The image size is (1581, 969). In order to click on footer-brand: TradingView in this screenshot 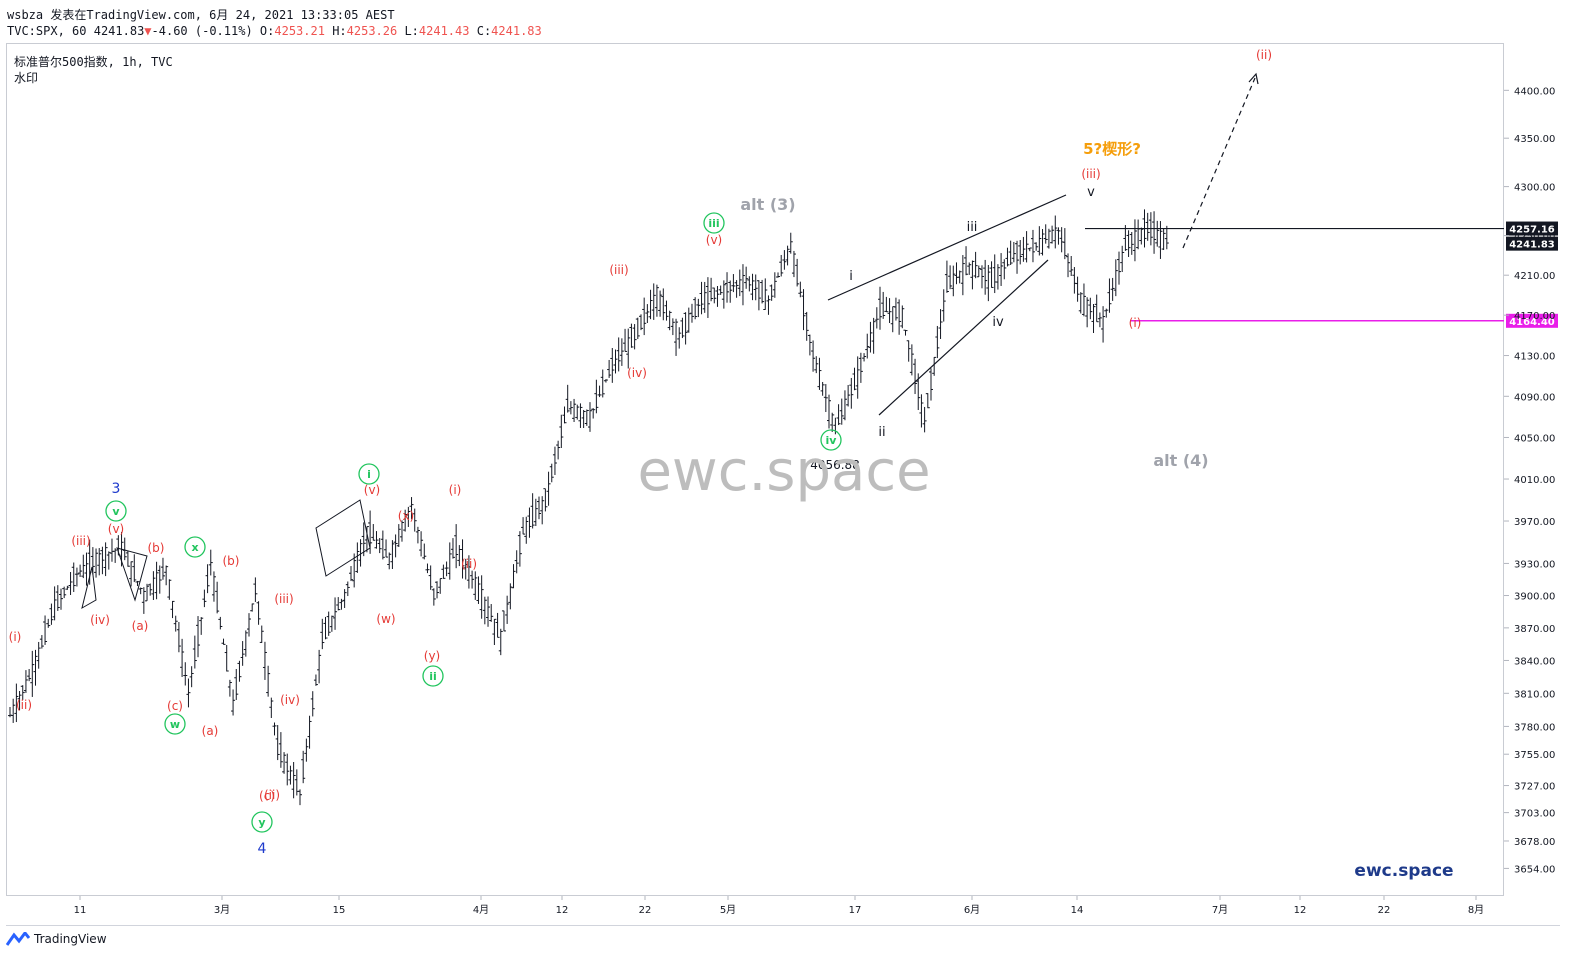, I will do `click(70, 939)`.